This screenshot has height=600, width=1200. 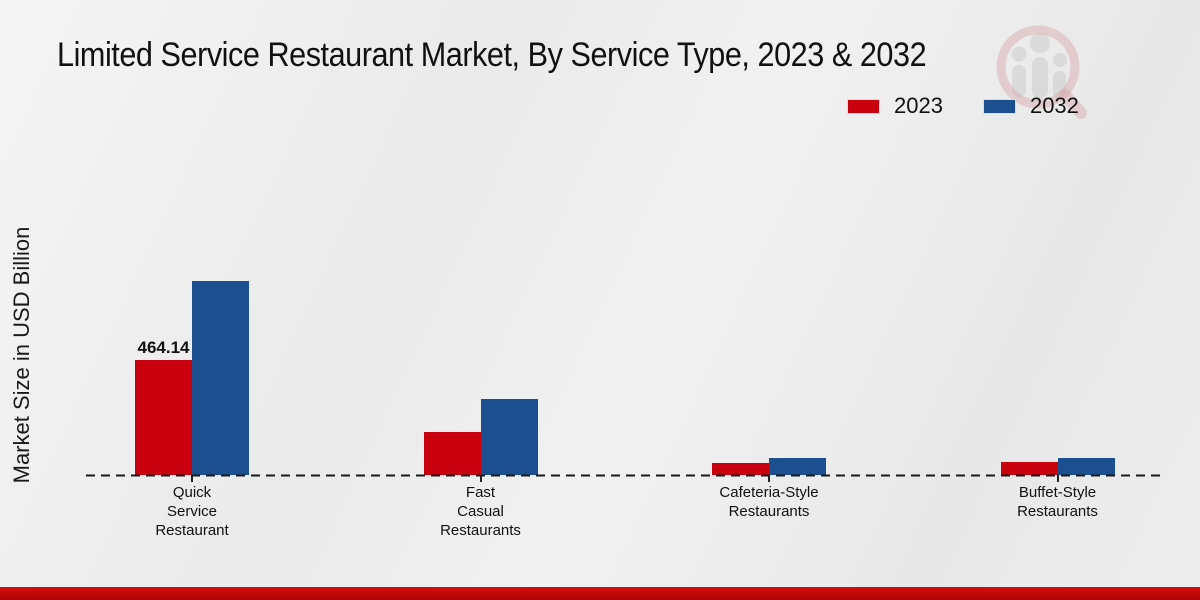 What do you see at coordinates (1041, 72) in the screenshot?
I see `magnifier-bar-chart-logo-icon` at bounding box center [1041, 72].